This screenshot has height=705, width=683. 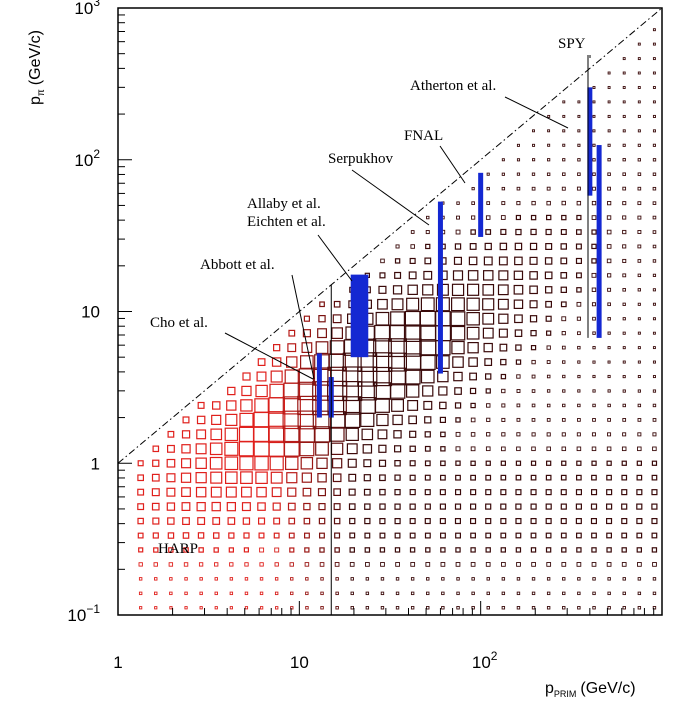 I want to click on x-axis-unit: (GeV/c), so click(x=607, y=688).